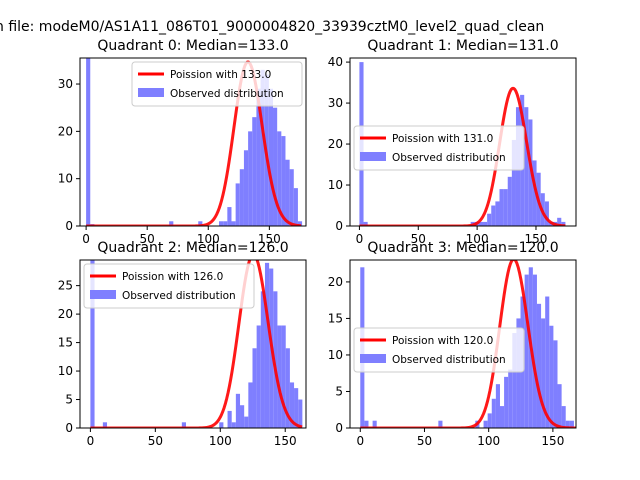 The width and height of the screenshot is (640, 480). Describe the element at coordinates (69, 428) in the screenshot. I see `y-tick-label: 0` at that location.